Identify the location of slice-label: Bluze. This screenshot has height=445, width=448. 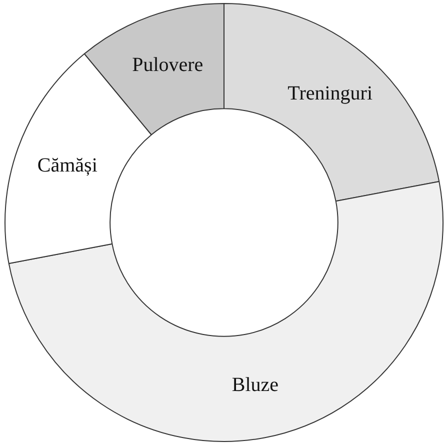
(255, 385).